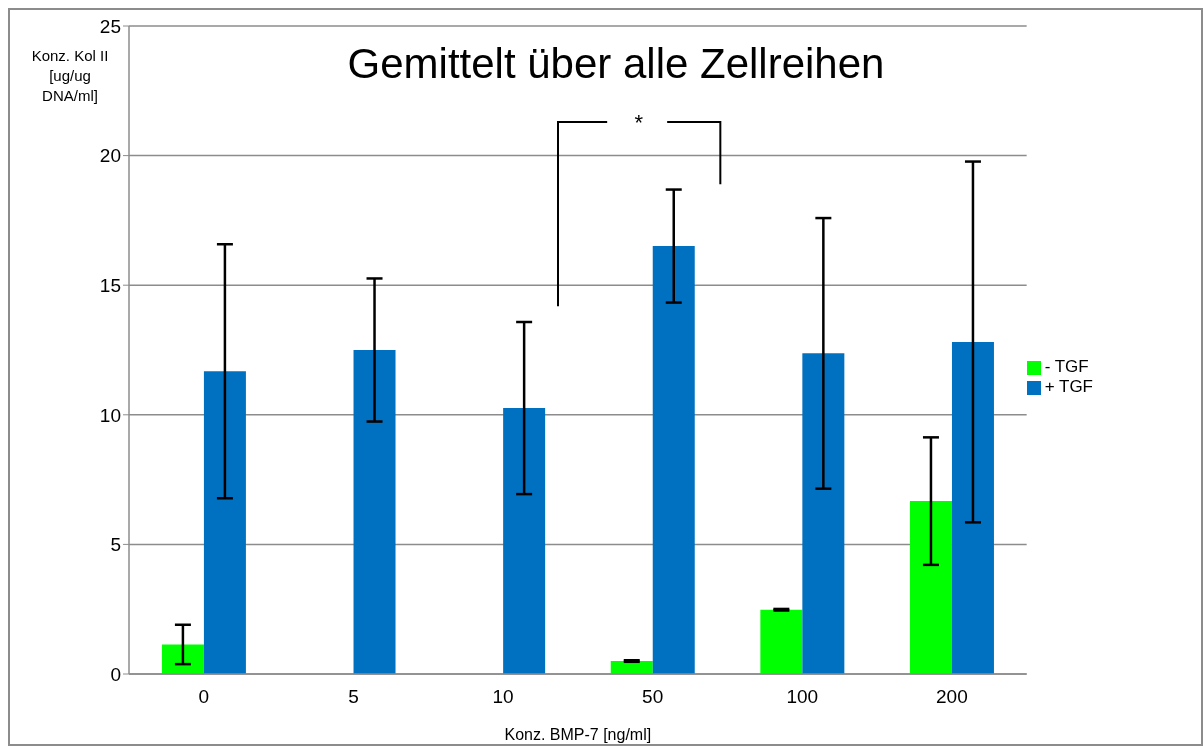 This screenshot has width=1203, height=754. Describe the element at coordinates (70, 76) in the screenshot. I see `y-axis-title: Konz. Kol II [ug/ug DNA/ml]` at that location.